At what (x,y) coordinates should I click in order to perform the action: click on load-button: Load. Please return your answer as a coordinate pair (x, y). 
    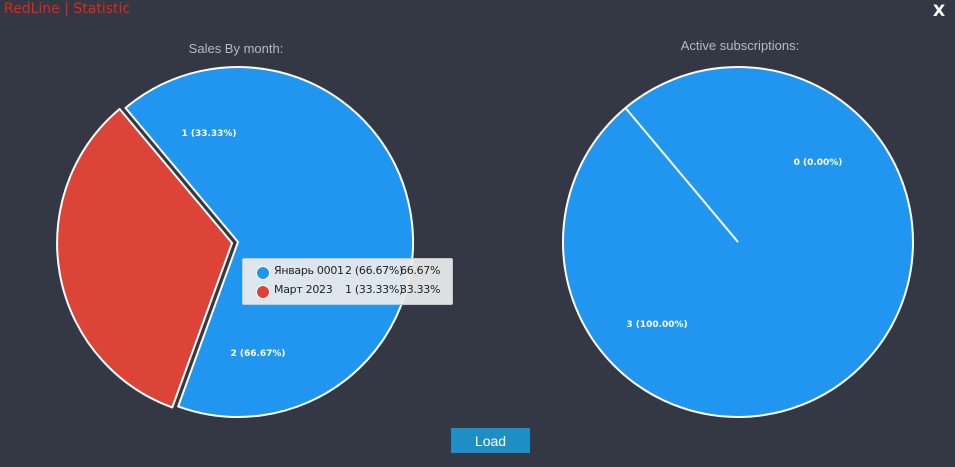
    Looking at the image, I should click on (490, 440).